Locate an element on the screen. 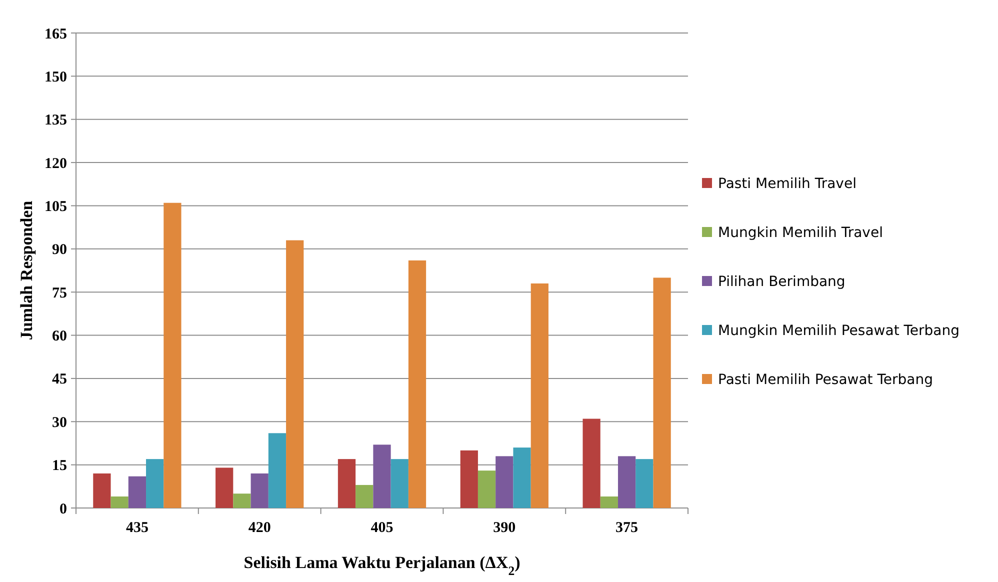 Image resolution: width=998 pixels, height=582 pixels. y-tick-label: 75 is located at coordinates (59, 293).